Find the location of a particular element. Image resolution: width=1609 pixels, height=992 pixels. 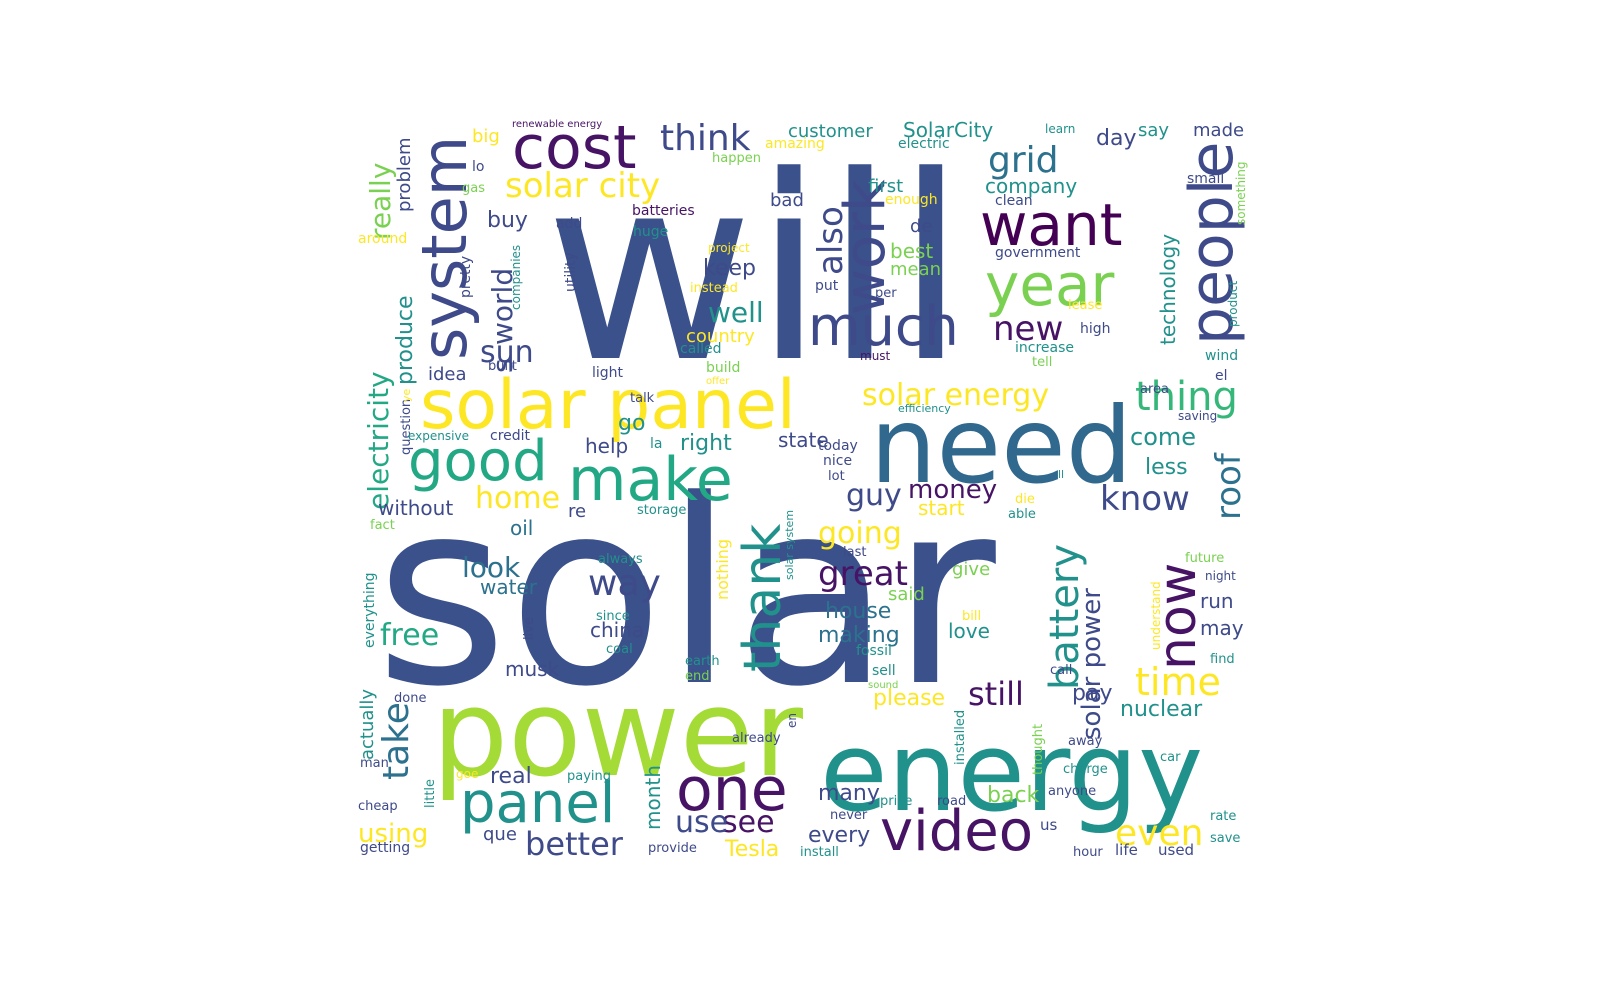

cloud-word-solar-power: solar power is located at coordinates (1092, 664).